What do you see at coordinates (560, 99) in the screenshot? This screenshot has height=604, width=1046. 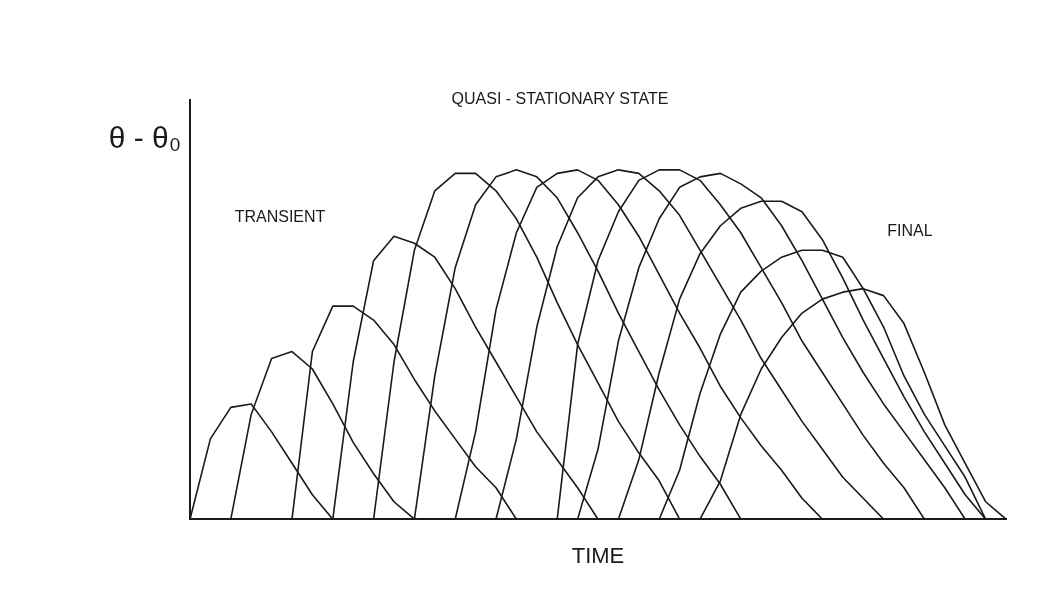 I see `text: QUASI - STATIONARY STATE` at bounding box center [560, 99].